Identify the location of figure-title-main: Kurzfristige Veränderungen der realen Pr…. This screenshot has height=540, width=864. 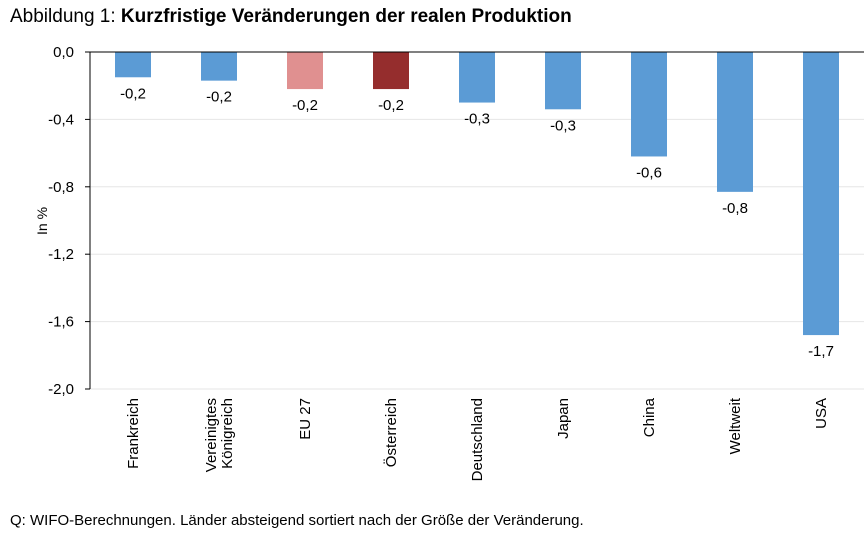
(346, 16).